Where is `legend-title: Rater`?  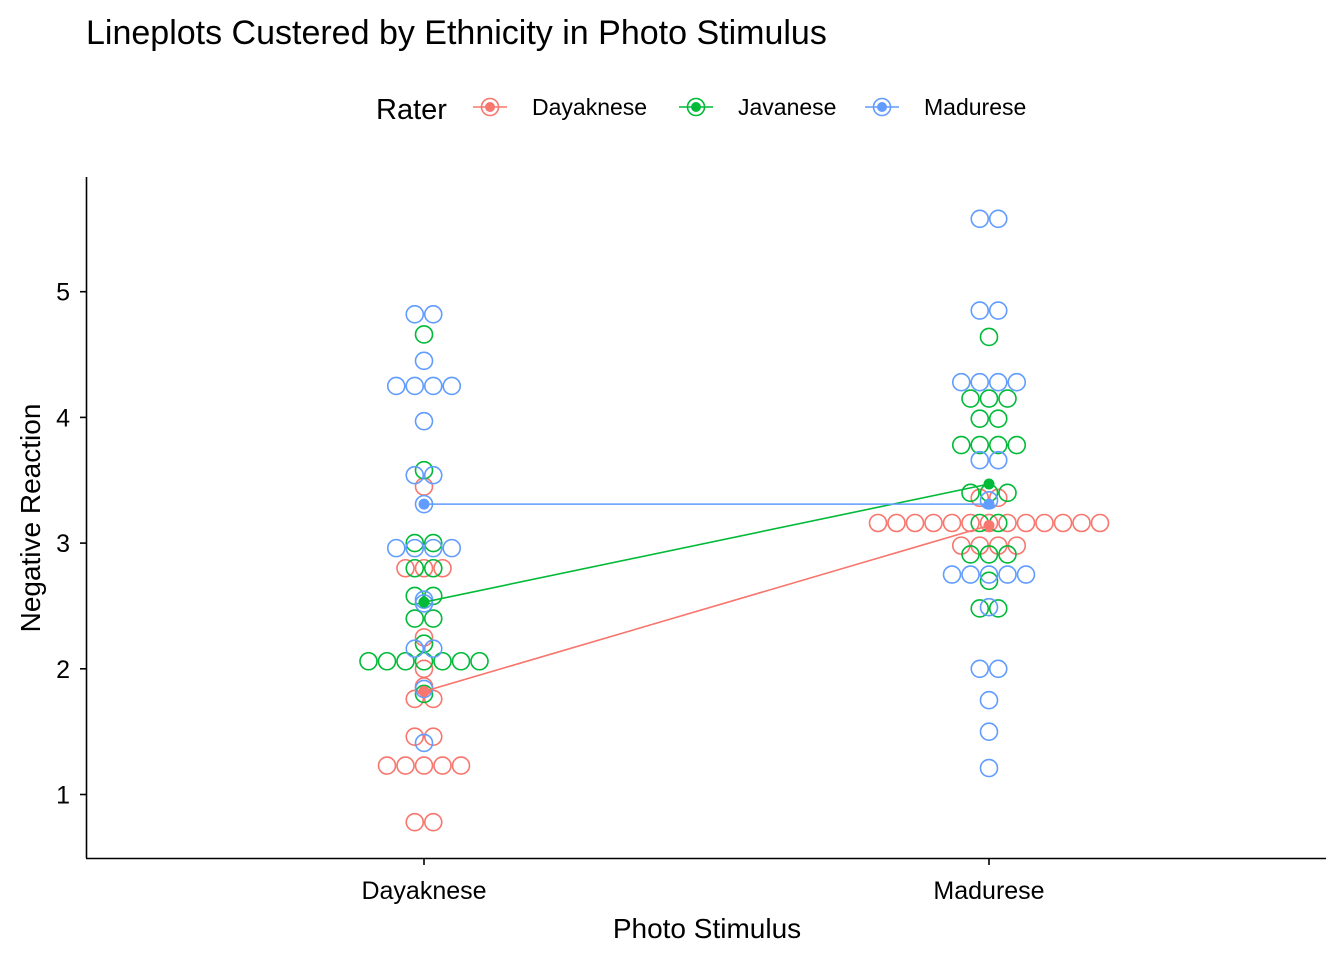
legend-title: Rater is located at coordinates (411, 110).